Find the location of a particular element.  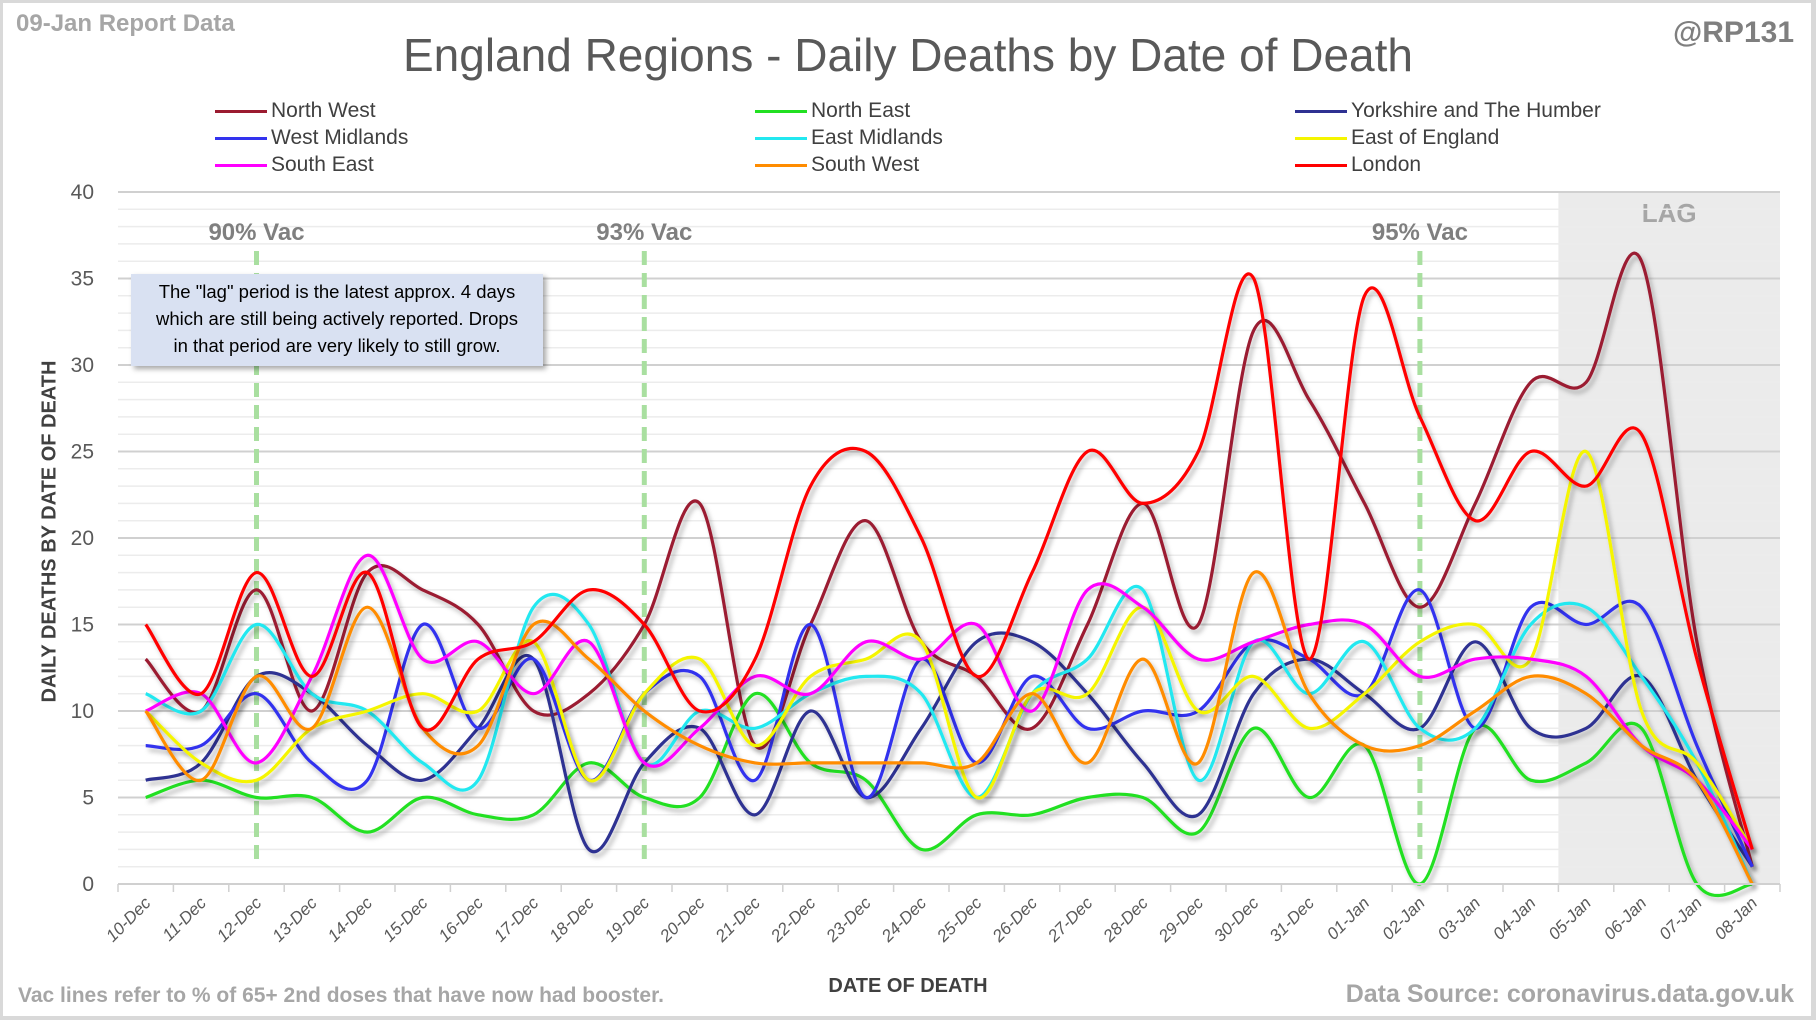

legend-item: East of England is located at coordinates (1397, 138).